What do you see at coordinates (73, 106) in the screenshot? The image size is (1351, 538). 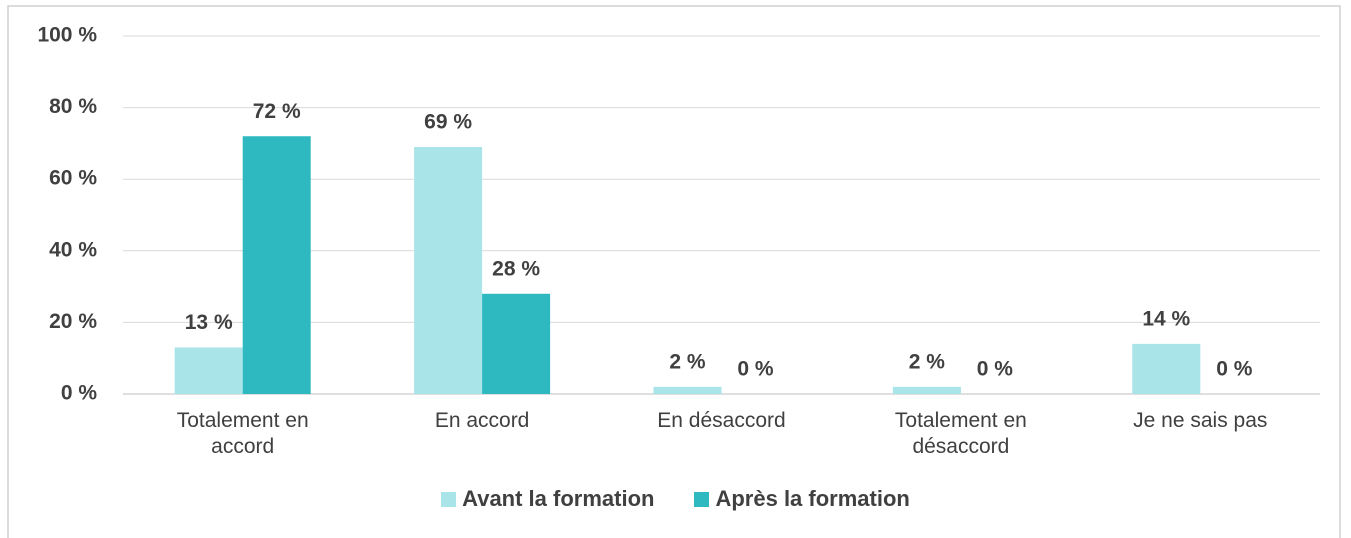 I see `y-tick-label: 80 %` at bounding box center [73, 106].